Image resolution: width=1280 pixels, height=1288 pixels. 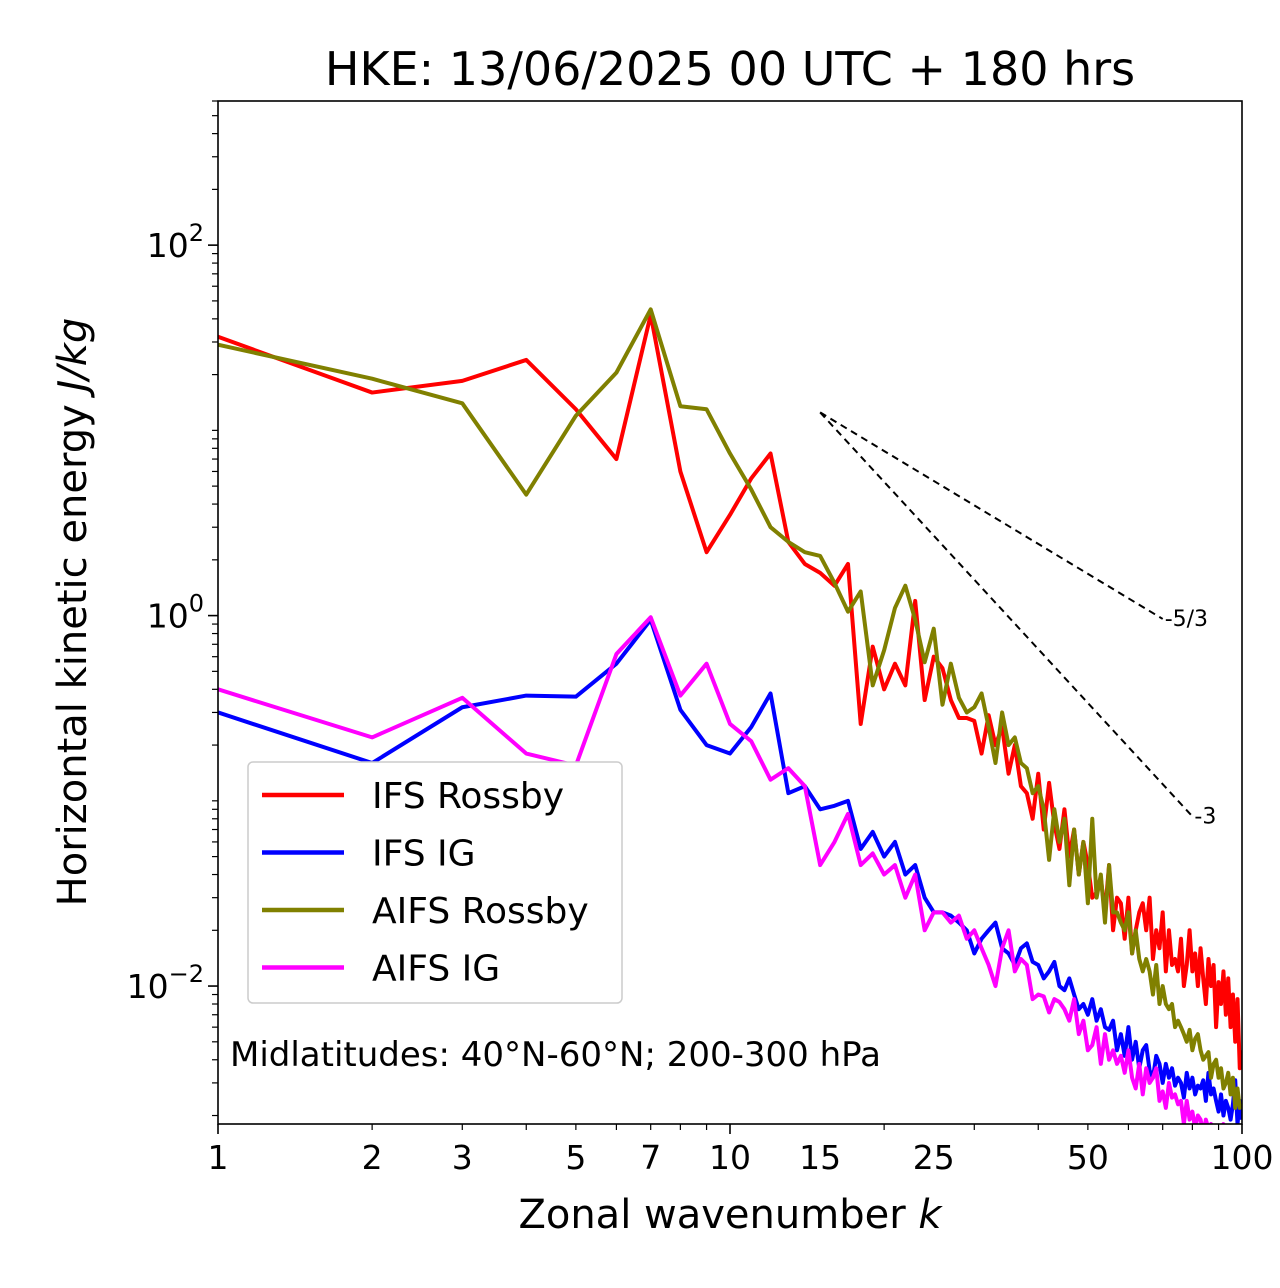 I want to click on x-tick-label: 5, so click(x=575, y=1157).